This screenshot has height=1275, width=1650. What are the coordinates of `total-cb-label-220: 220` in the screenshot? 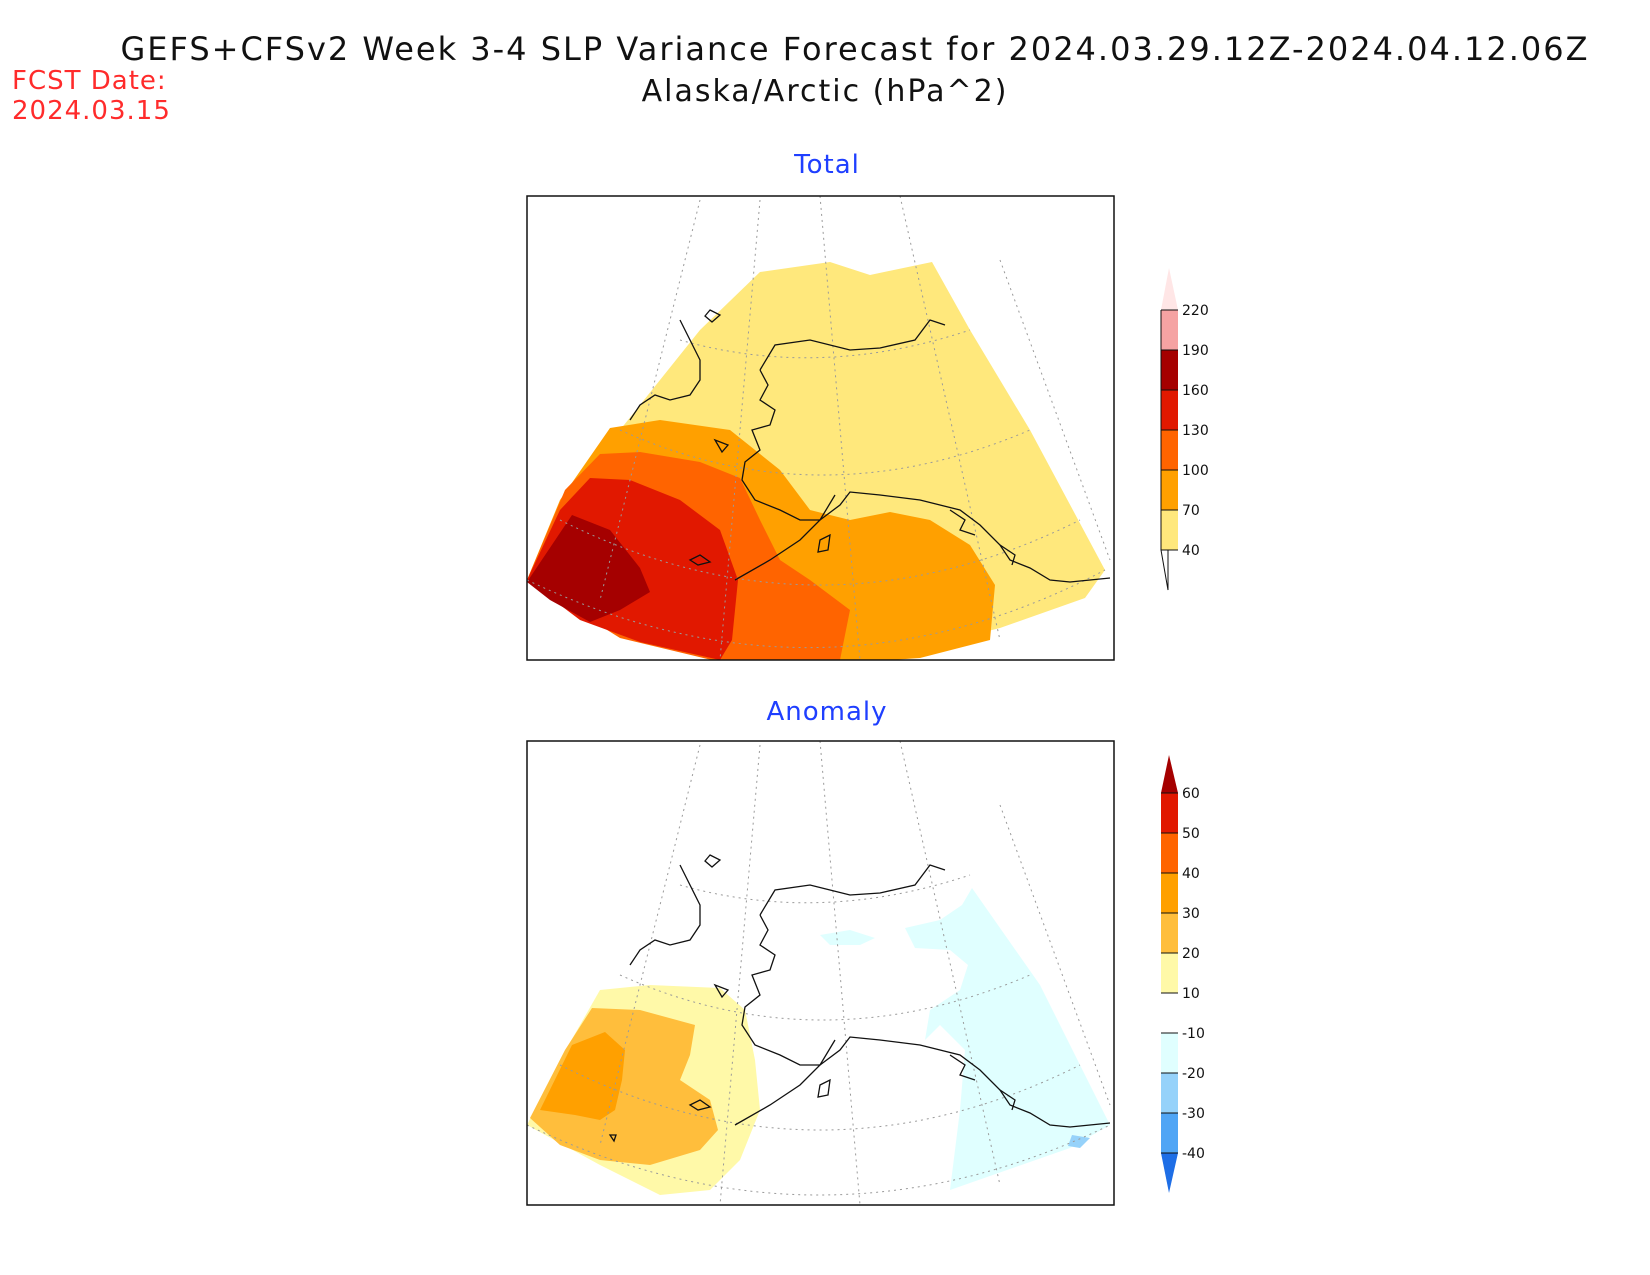 It's located at (1195, 311).